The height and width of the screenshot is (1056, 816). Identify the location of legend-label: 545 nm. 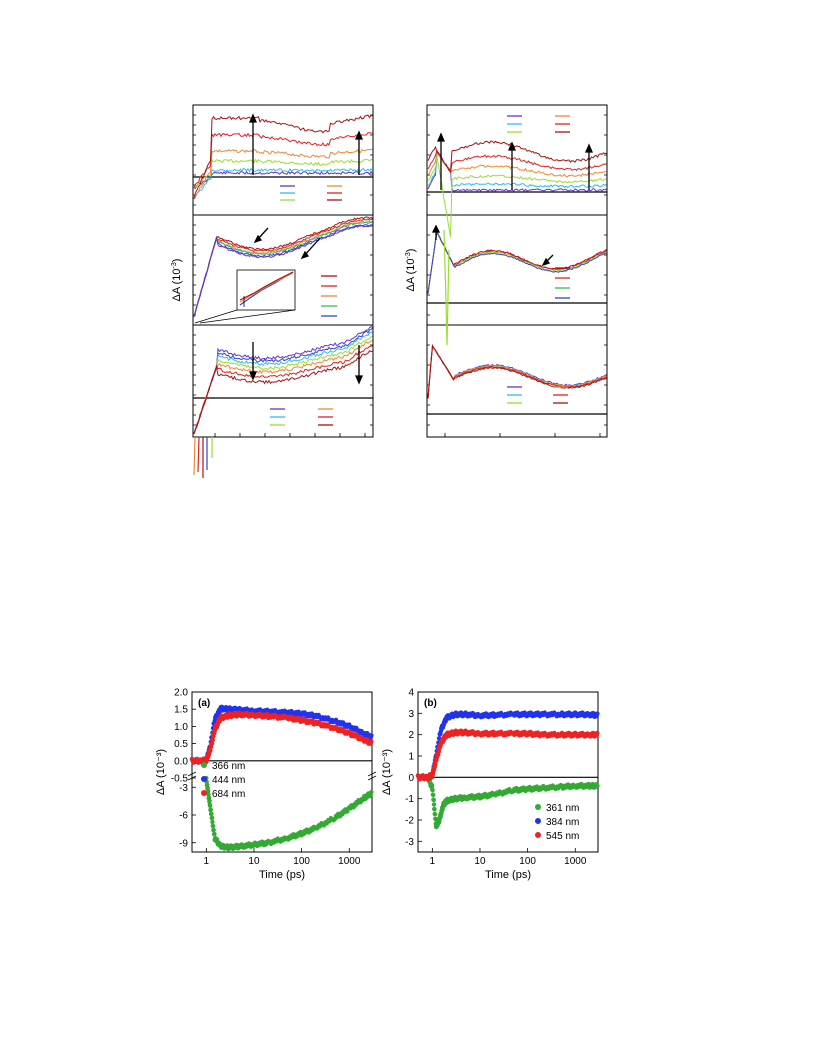
(562, 836).